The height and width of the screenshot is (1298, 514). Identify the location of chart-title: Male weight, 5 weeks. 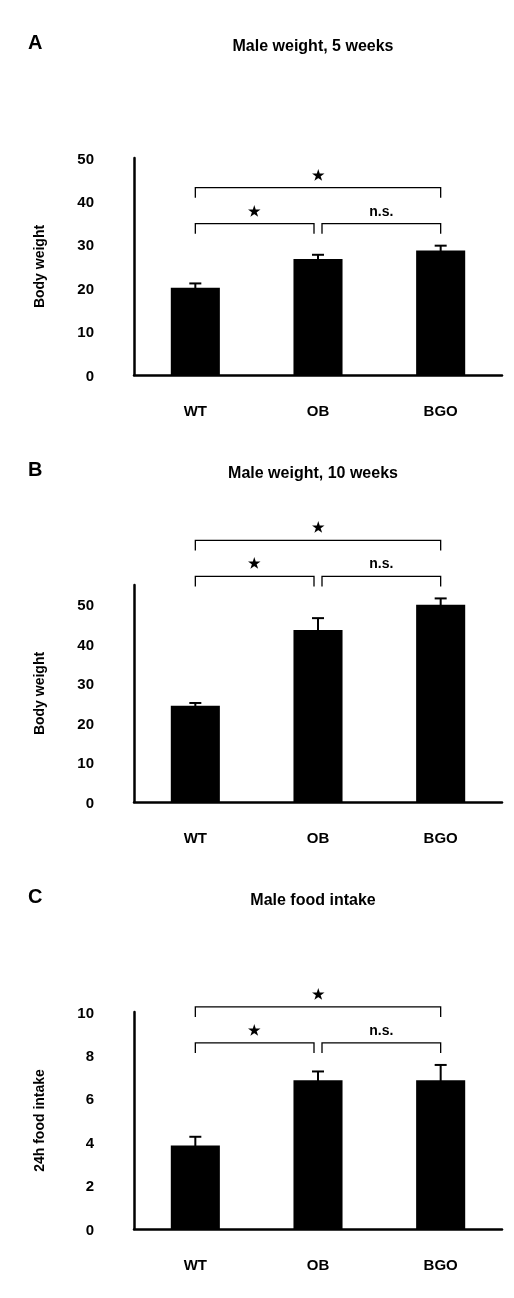
(313, 45).